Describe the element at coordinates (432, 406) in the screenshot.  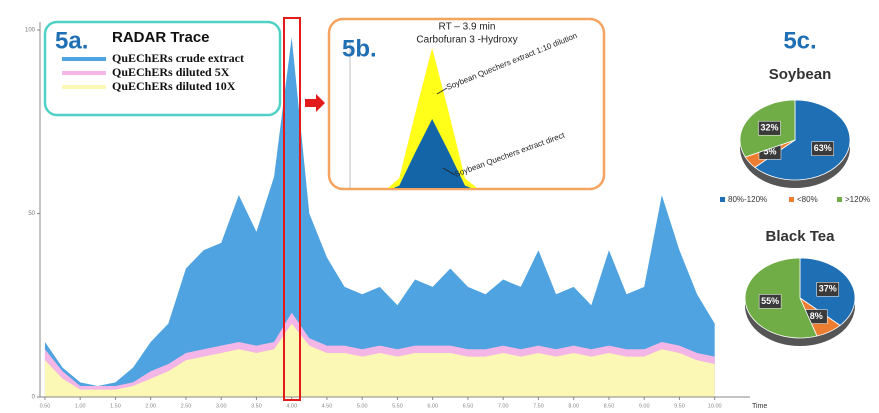
I see `x-tick-label: 6.00` at that location.